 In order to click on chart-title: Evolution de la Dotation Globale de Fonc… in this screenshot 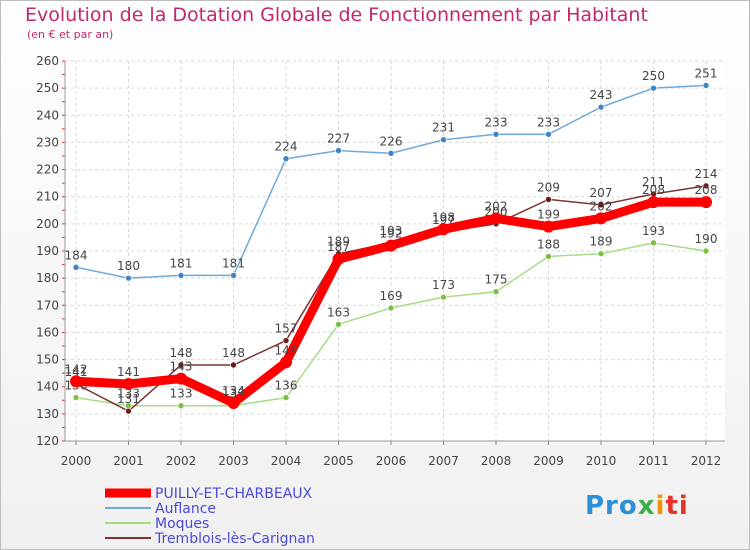, I will do `click(336, 15)`.